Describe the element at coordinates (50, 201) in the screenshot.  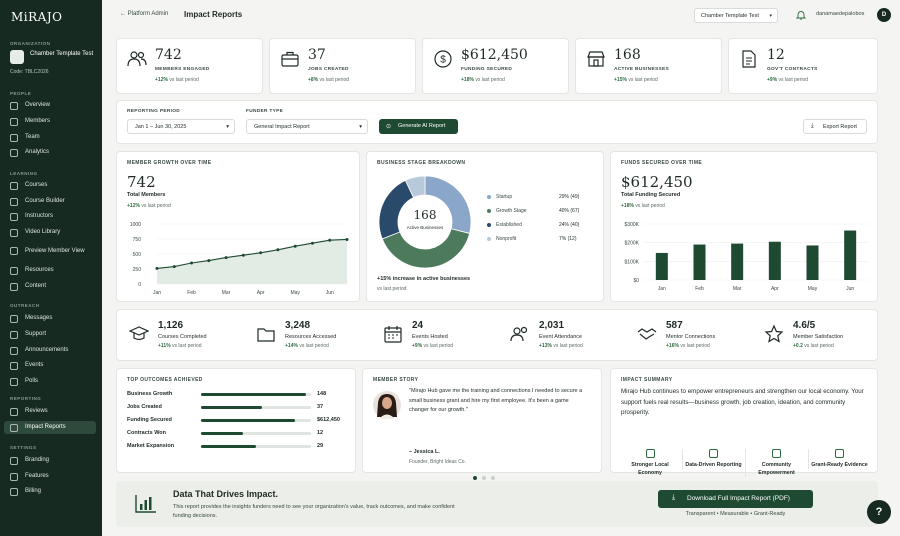
I see `sidebar-item-course-builder: Course Builder` at that location.